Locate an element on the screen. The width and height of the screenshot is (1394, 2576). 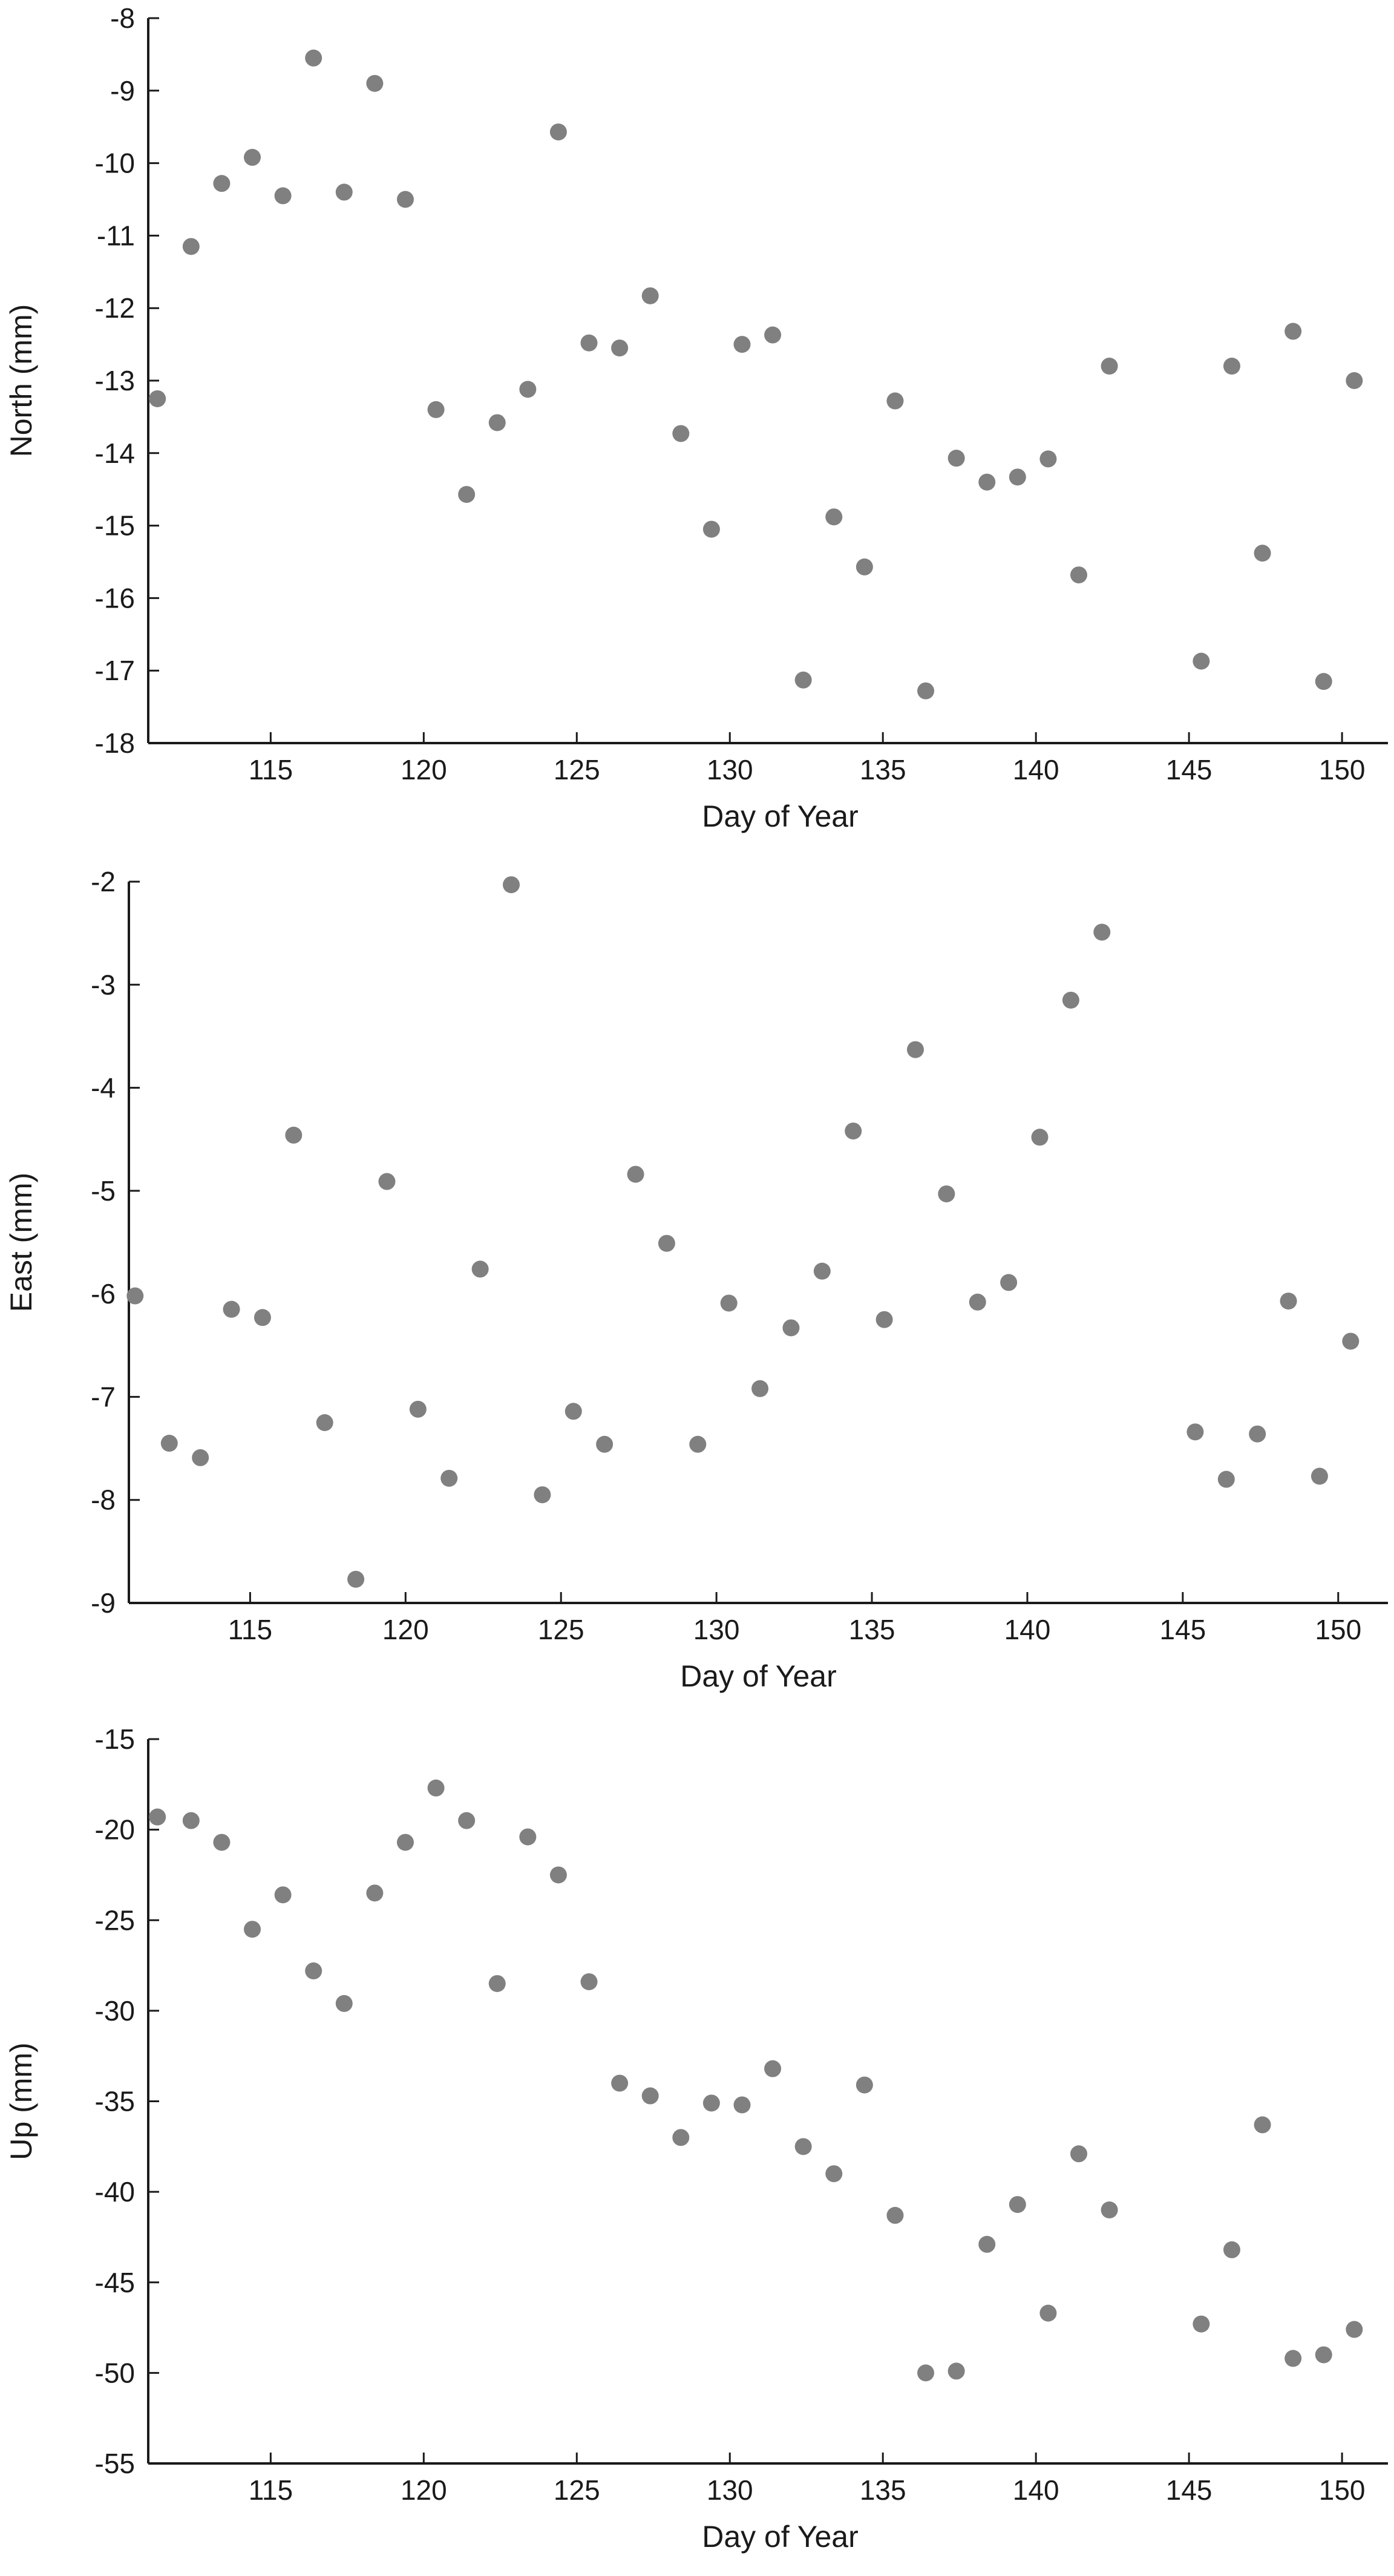
up-y-tick-label: -45 is located at coordinates (115, 2282).